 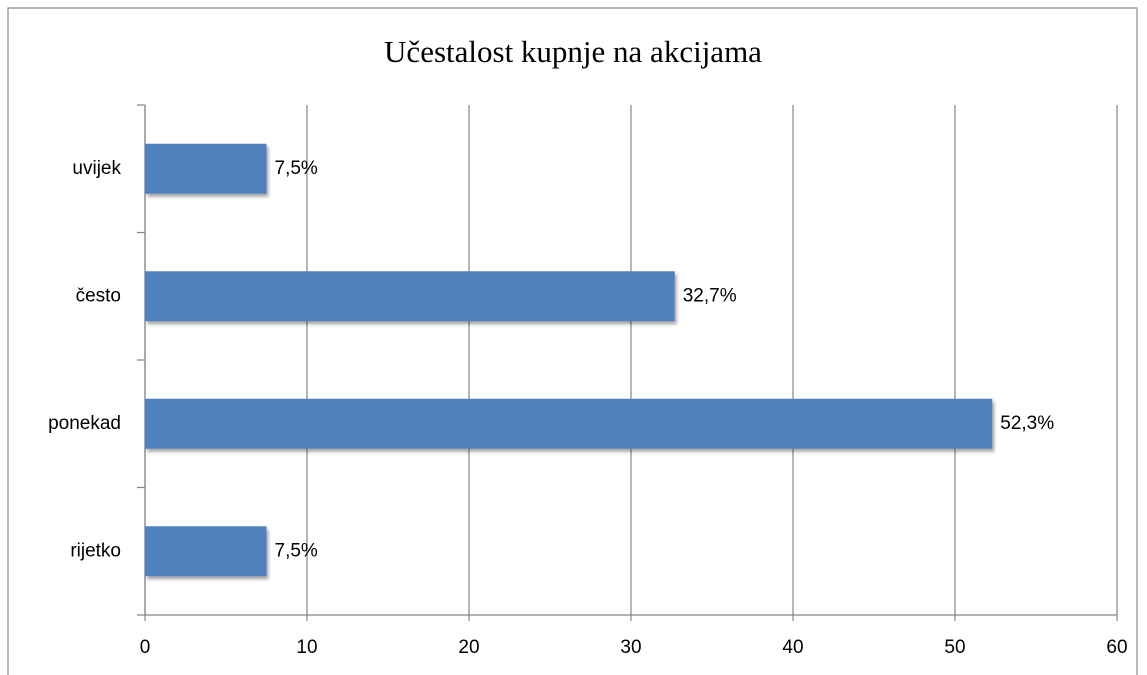 I want to click on y-tick-label: ponekad, so click(x=84, y=423).